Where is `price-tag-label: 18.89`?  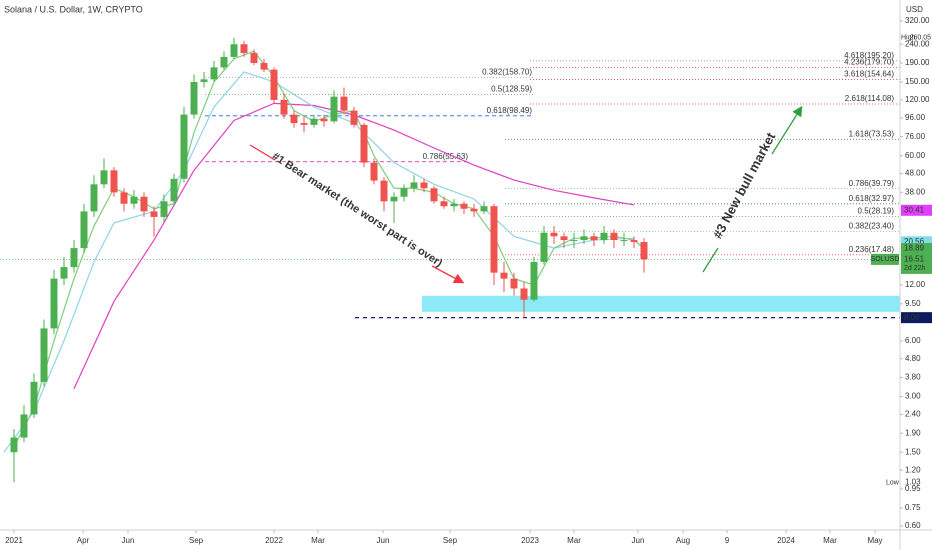
price-tag-label: 18.89 is located at coordinates (914, 248).